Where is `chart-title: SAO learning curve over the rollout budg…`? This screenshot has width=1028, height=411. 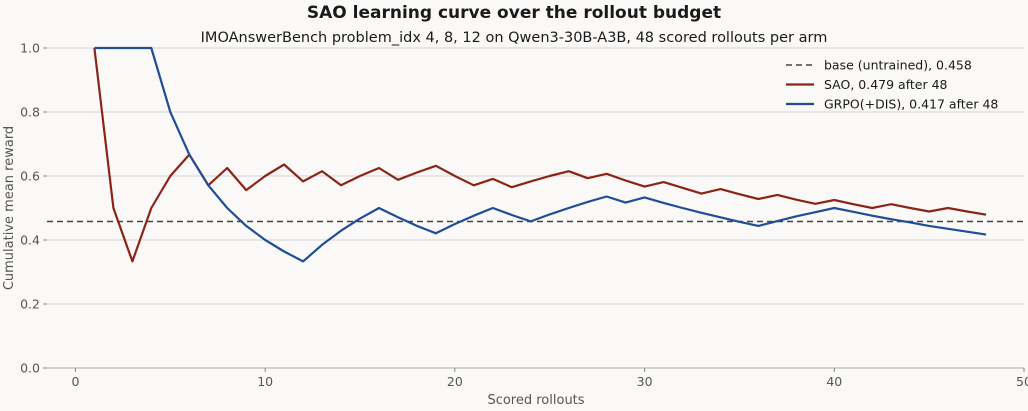 chart-title: SAO learning curve over the rollout budg… is located at coordinates (514, 13).